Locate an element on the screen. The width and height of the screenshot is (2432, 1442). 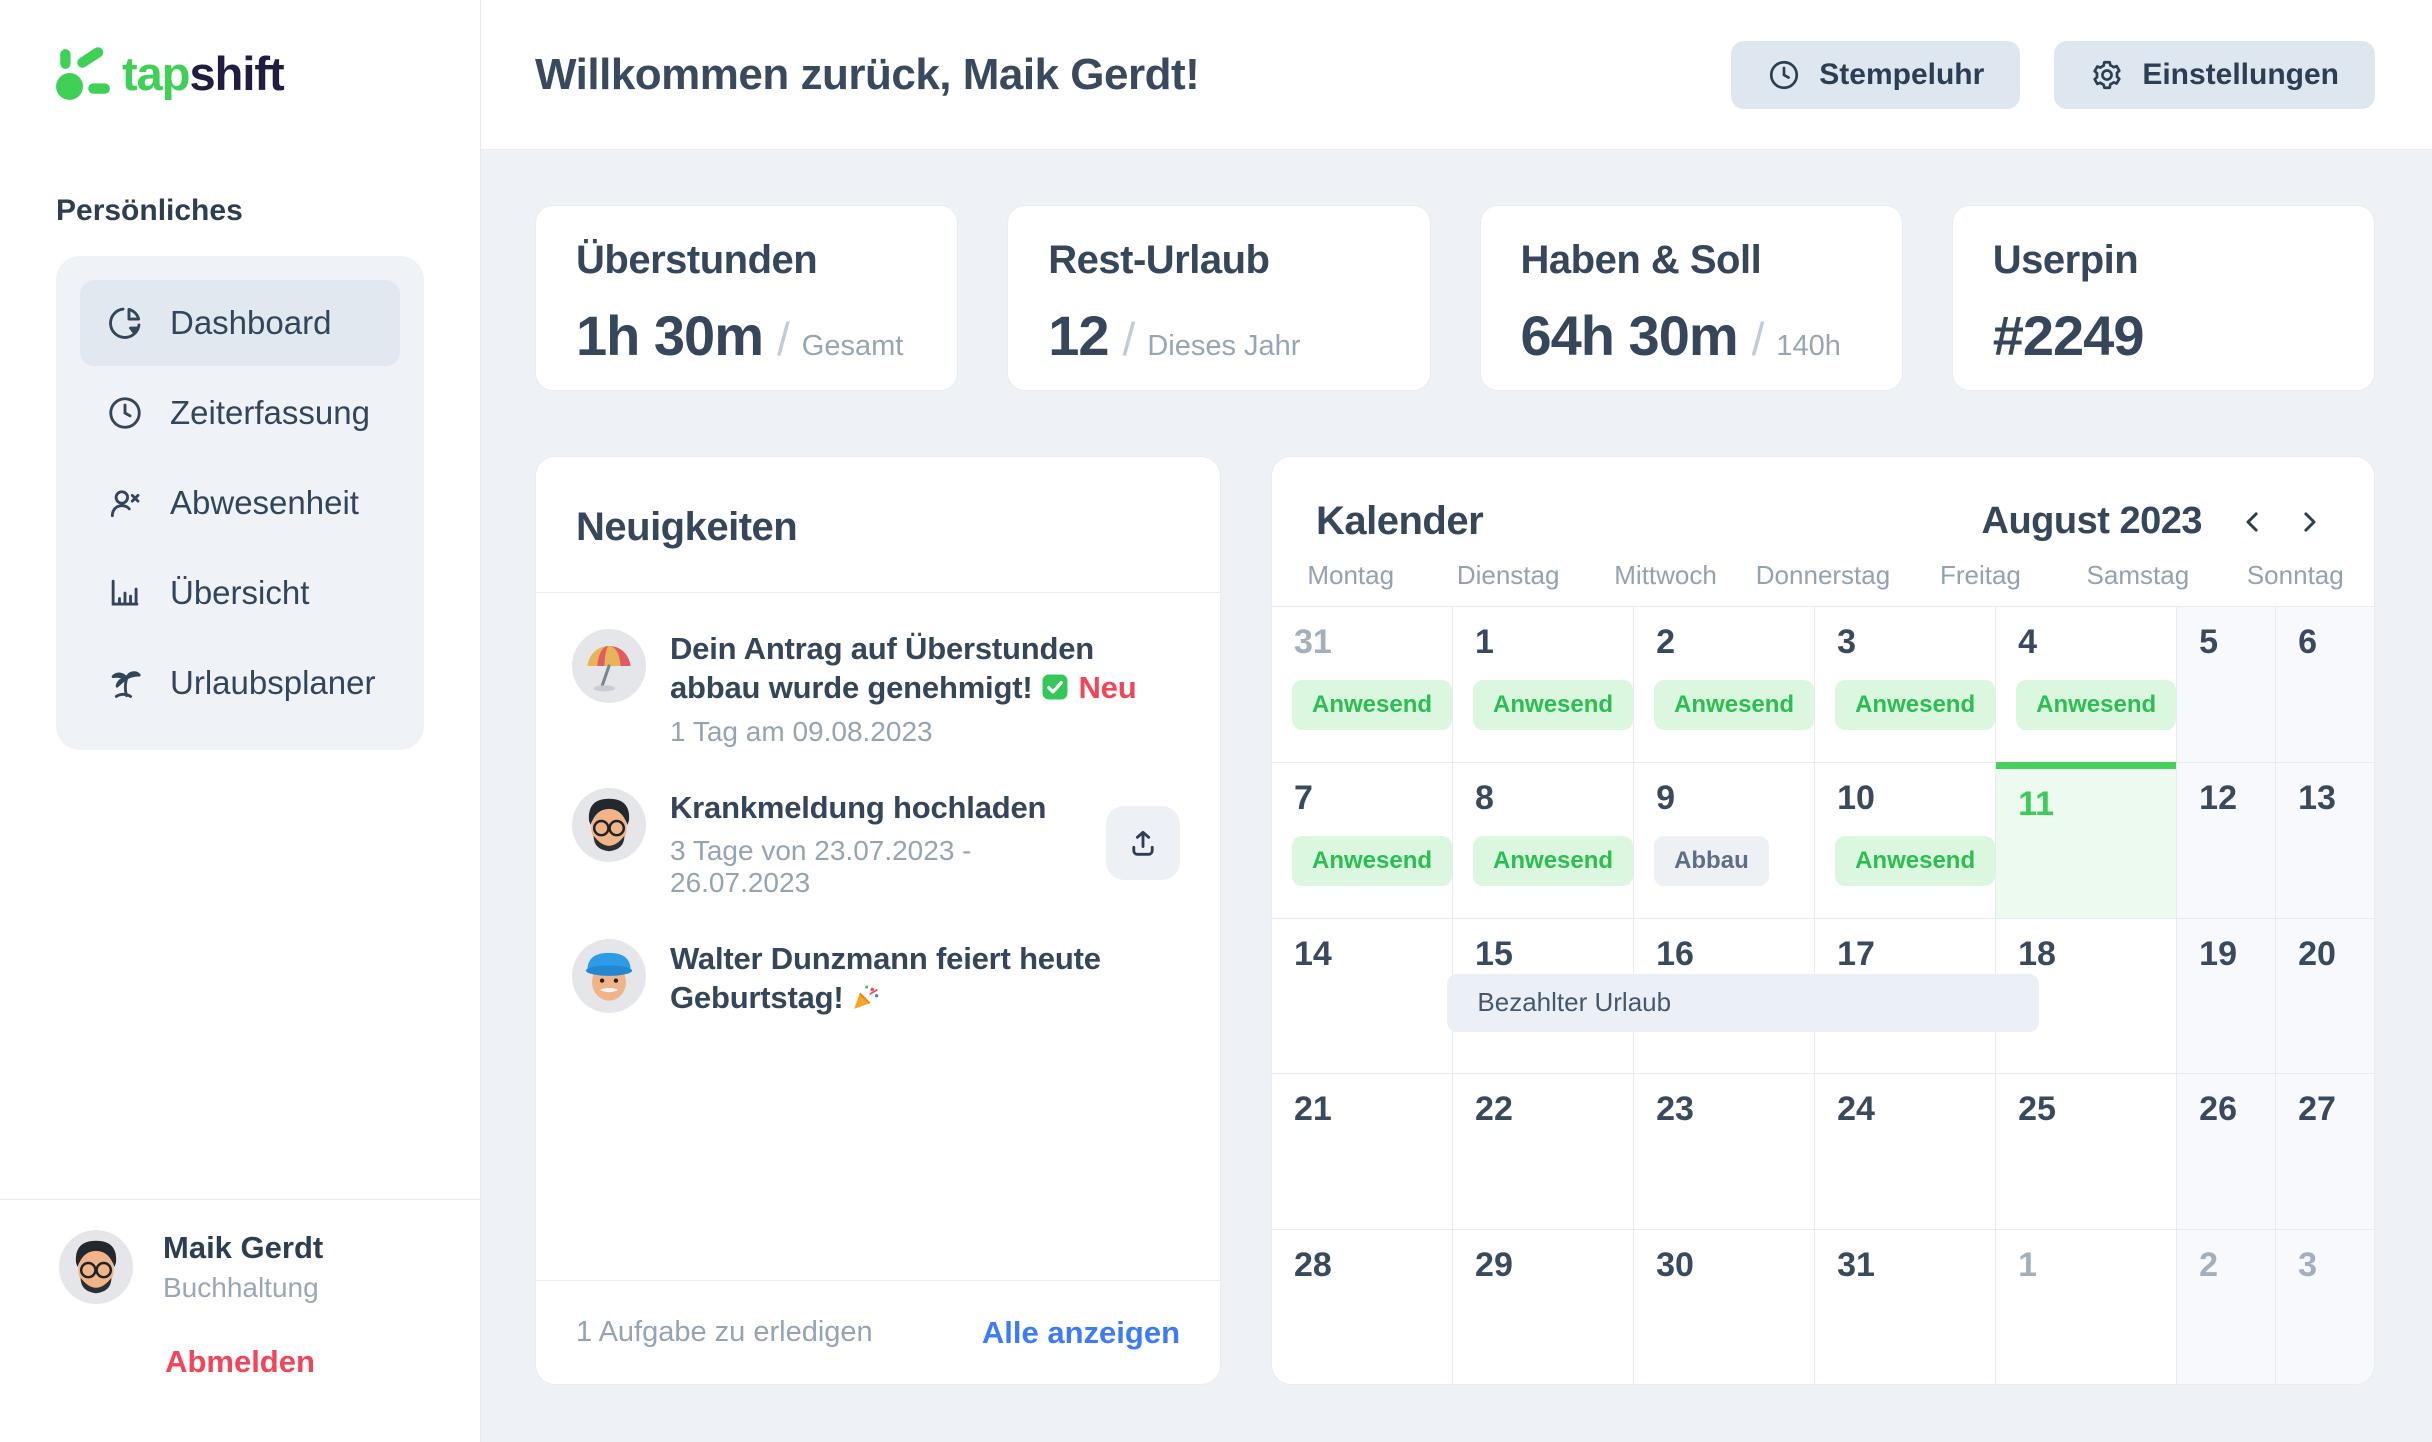
calendar-day: 7 Anwesend is located at coordinates (1362, 839).